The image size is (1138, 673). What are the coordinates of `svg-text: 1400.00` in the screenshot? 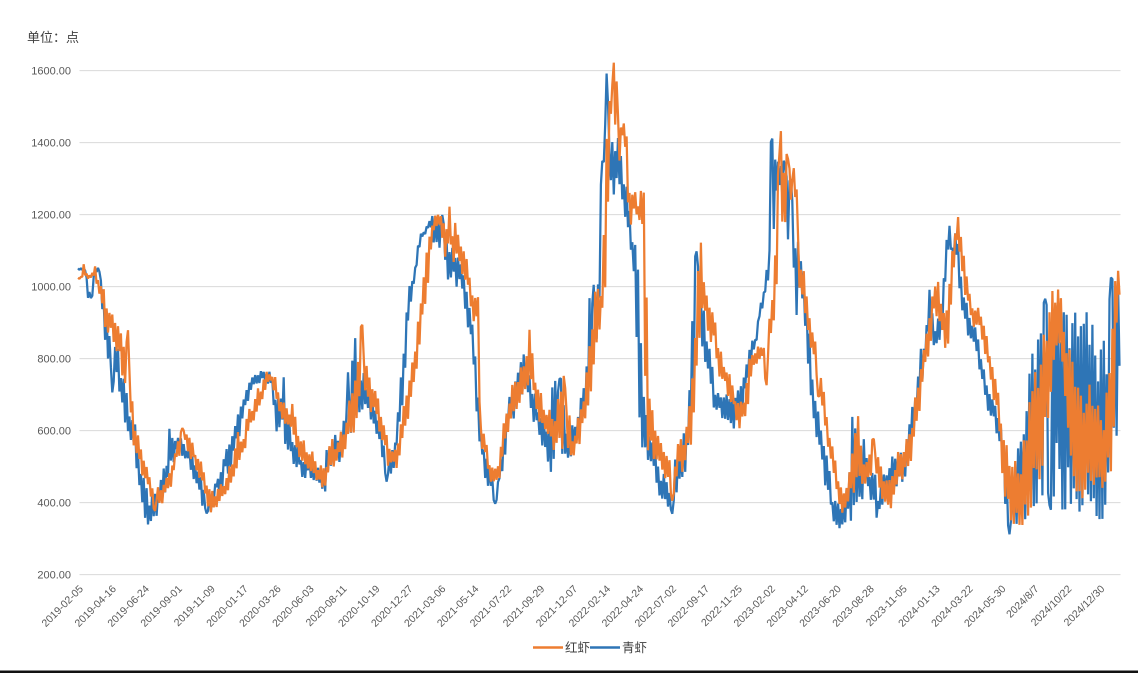 It's located at (51, 143).